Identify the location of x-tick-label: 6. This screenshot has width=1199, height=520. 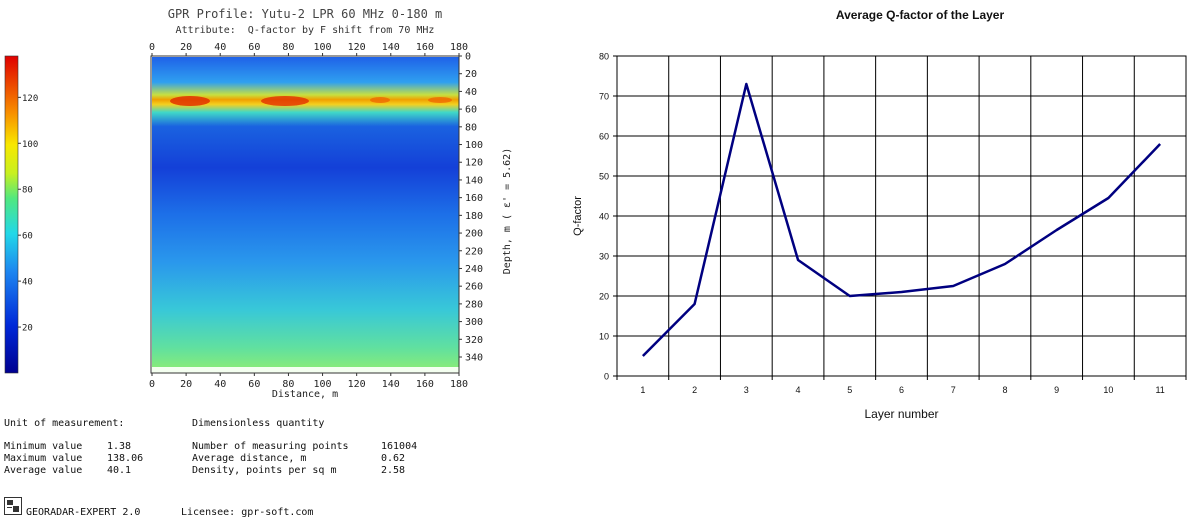
(901, 390).